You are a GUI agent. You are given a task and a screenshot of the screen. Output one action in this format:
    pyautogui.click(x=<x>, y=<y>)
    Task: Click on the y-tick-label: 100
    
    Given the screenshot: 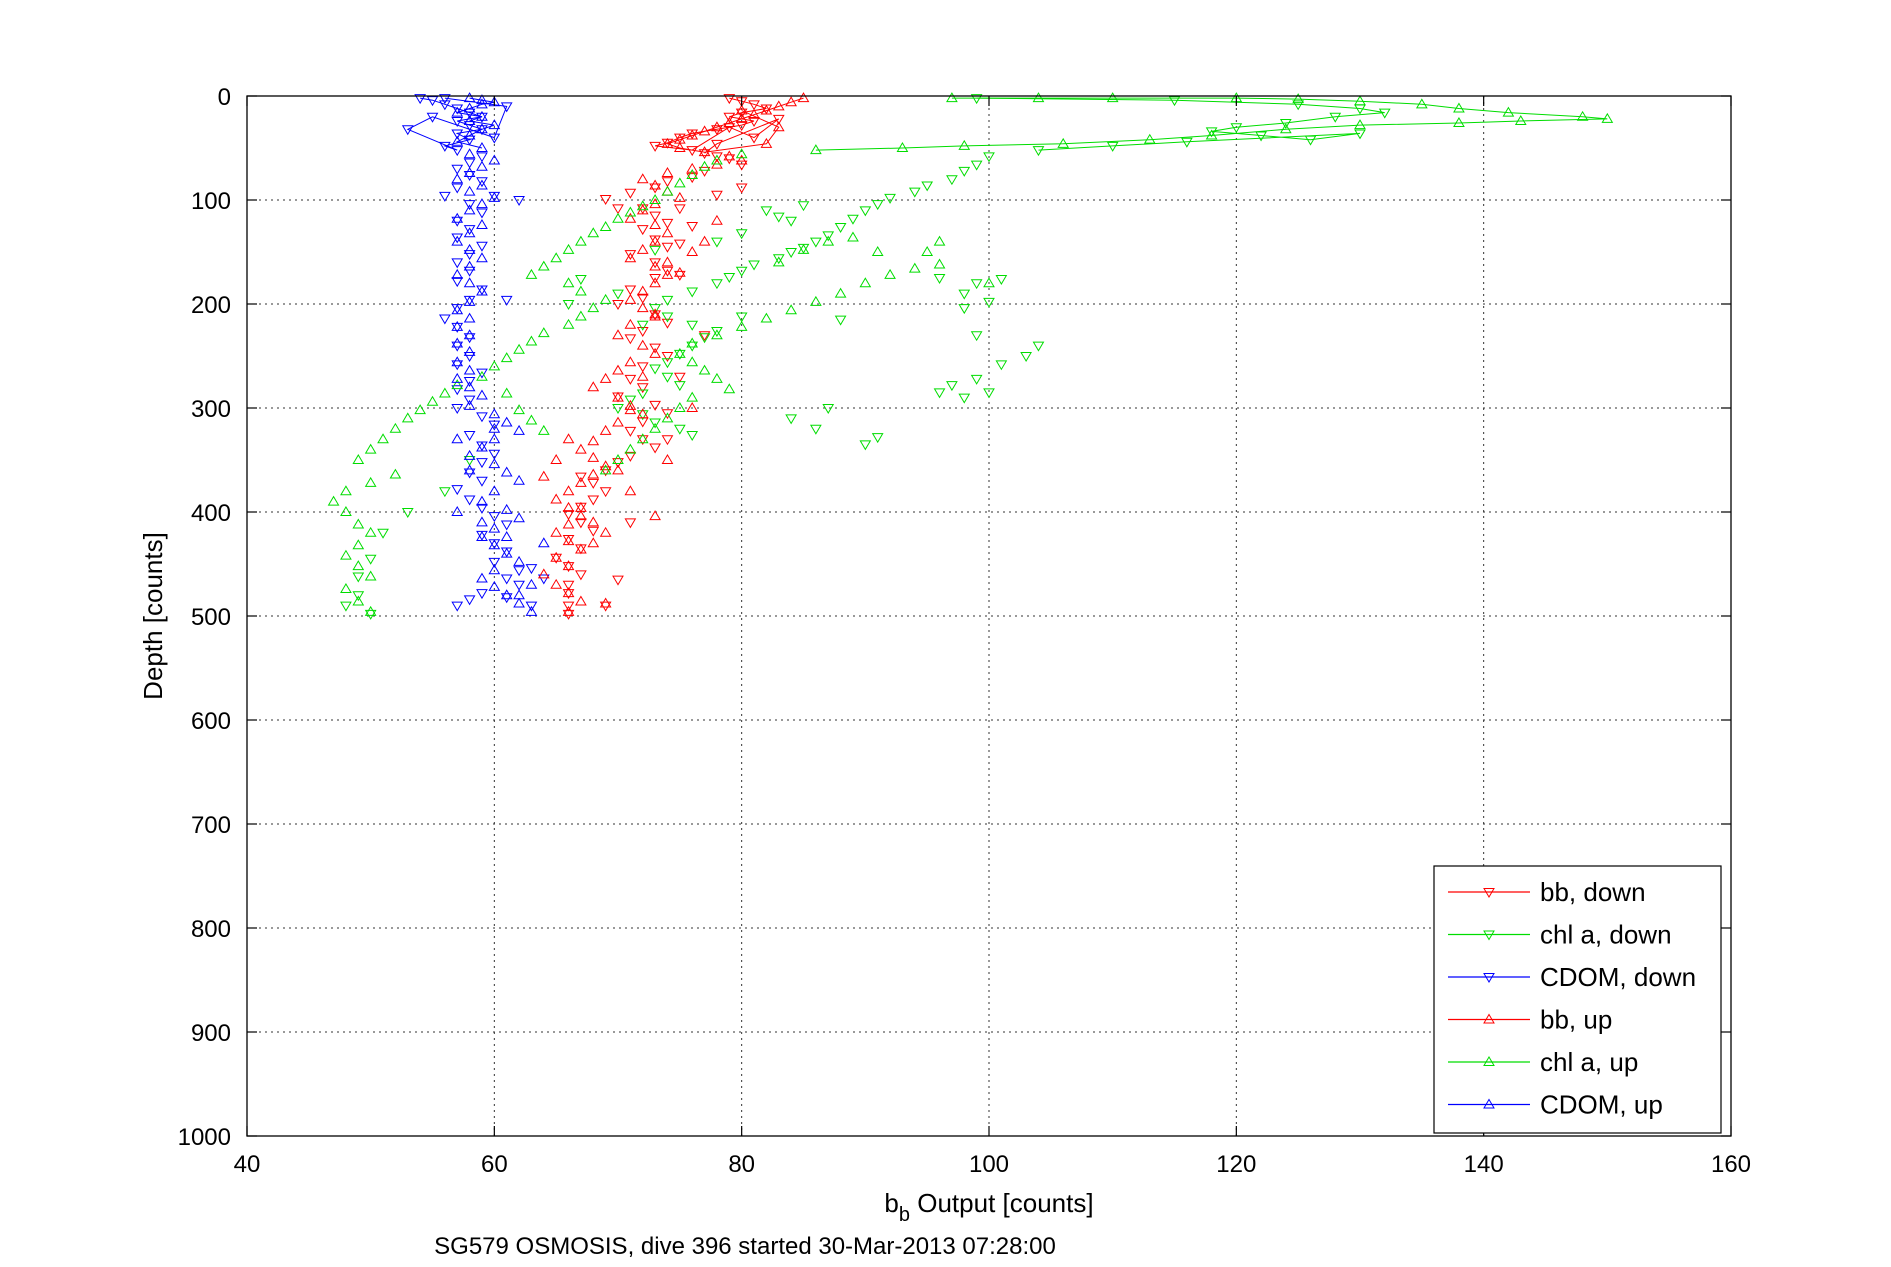 What is the action you would take?
    pyautogui.click(x=211, y=201)
    